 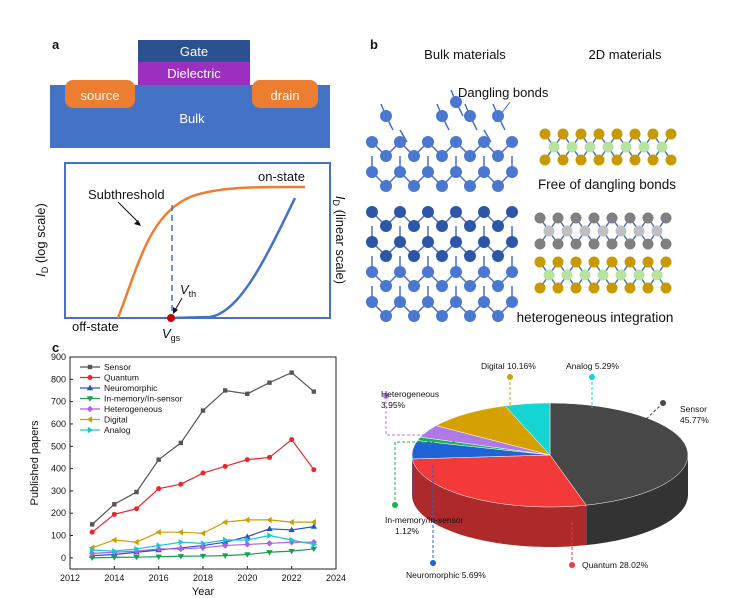 I want to click on x-axis-title: Year, so click(x=203, y=592).